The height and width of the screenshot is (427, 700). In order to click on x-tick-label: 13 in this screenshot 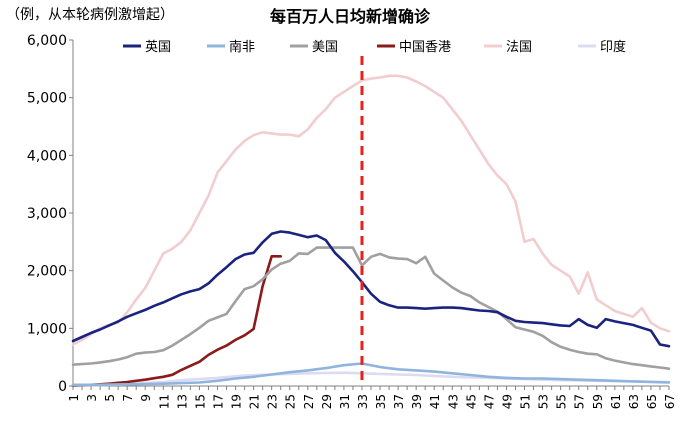, I will do `click(182, 401)`.